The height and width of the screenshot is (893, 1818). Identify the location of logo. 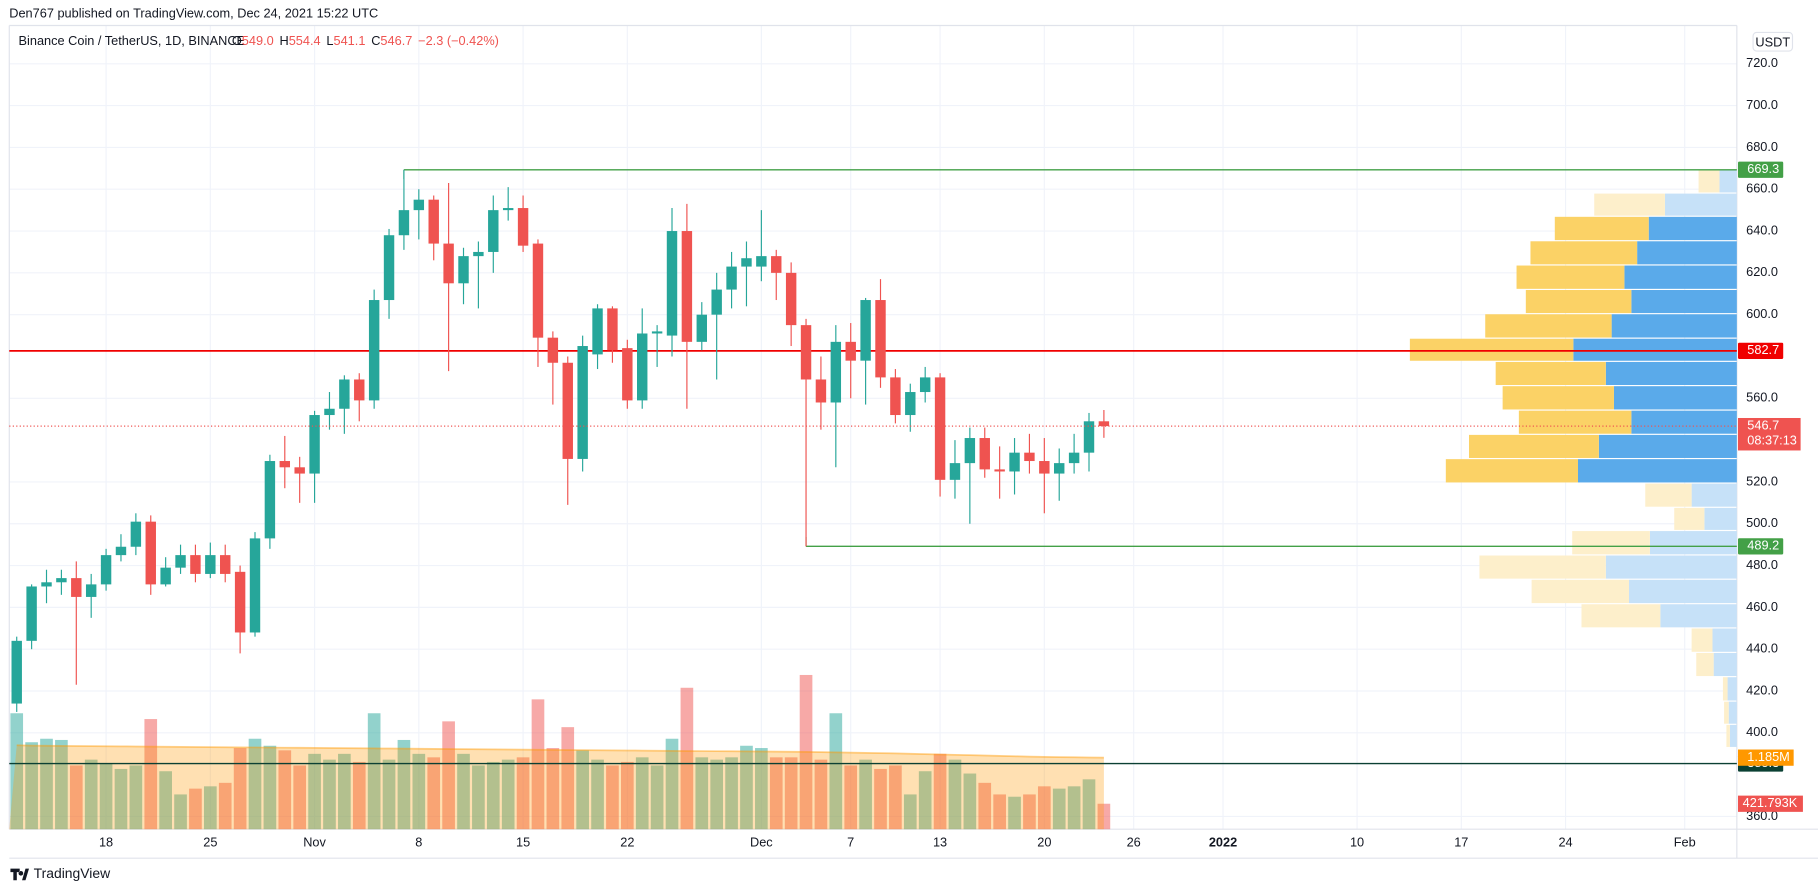
(19, 874).